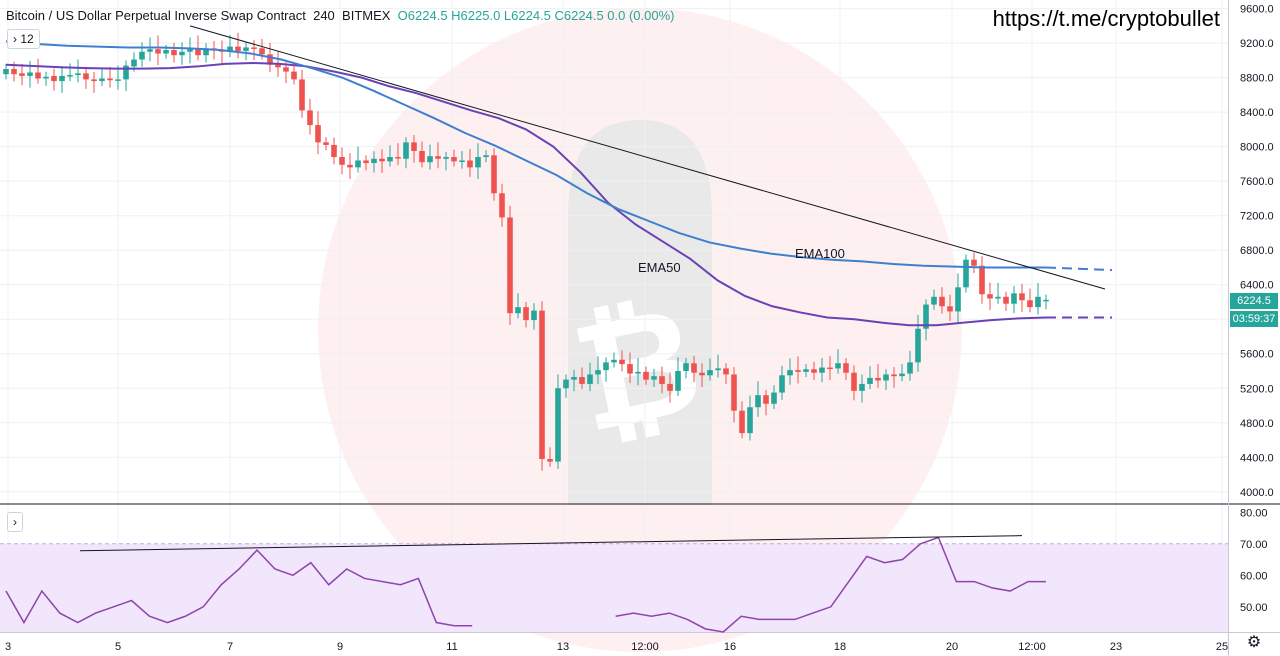  What do you see at coordinates (15, 39) in the screenshot?
I see `chevron-right-icon: ›` at bounding box center [15, 39].